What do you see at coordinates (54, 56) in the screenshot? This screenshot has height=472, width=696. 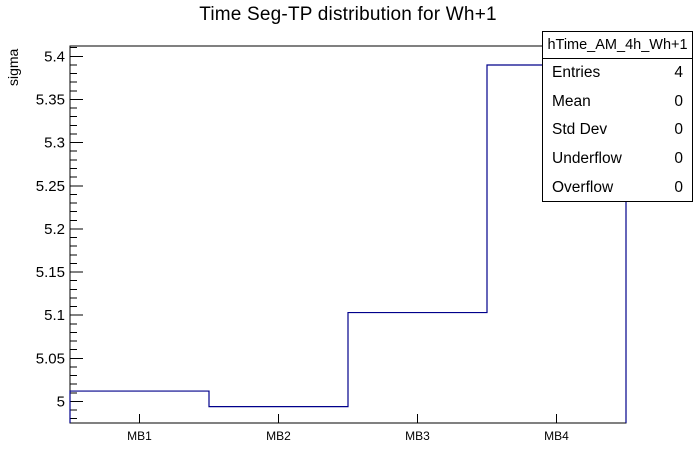 I see `y-tick-label: 5.4` at bounding box center [54, 56].